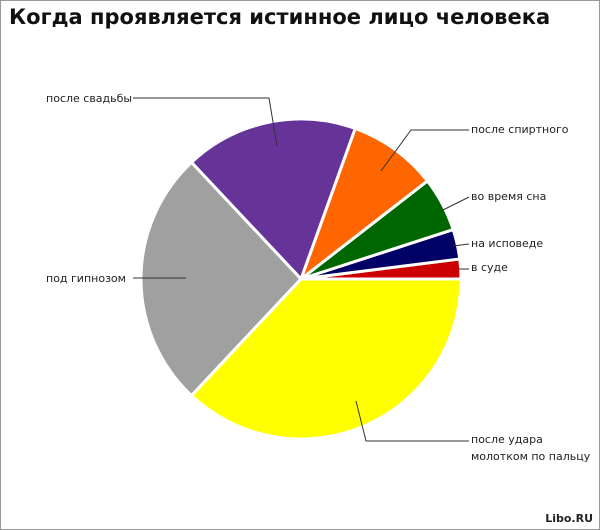  I want to click on slice-label: после свадьбы, so click(89, 98).